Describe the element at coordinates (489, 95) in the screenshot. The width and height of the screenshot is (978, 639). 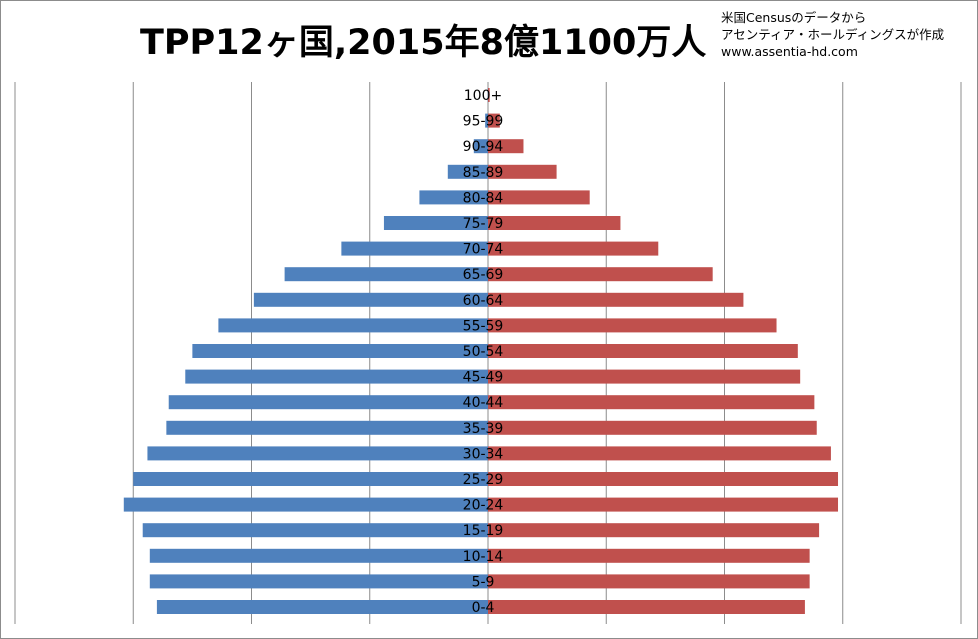
I see `right-bar-100+` at that location.